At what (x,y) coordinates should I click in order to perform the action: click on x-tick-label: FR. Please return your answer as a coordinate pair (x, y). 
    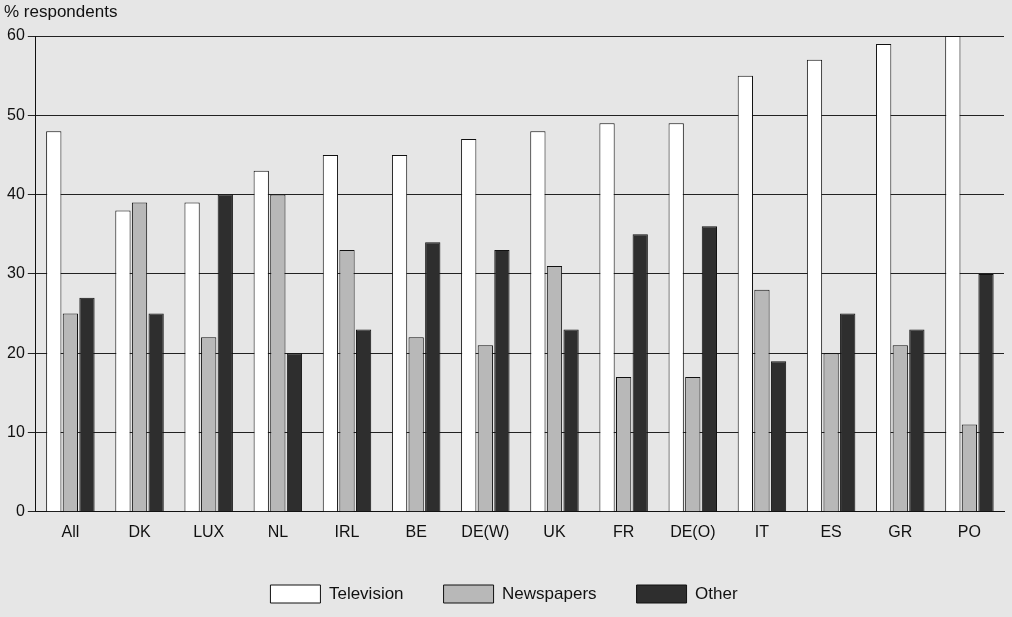
    Looking at the image, I should click on (623, 531).